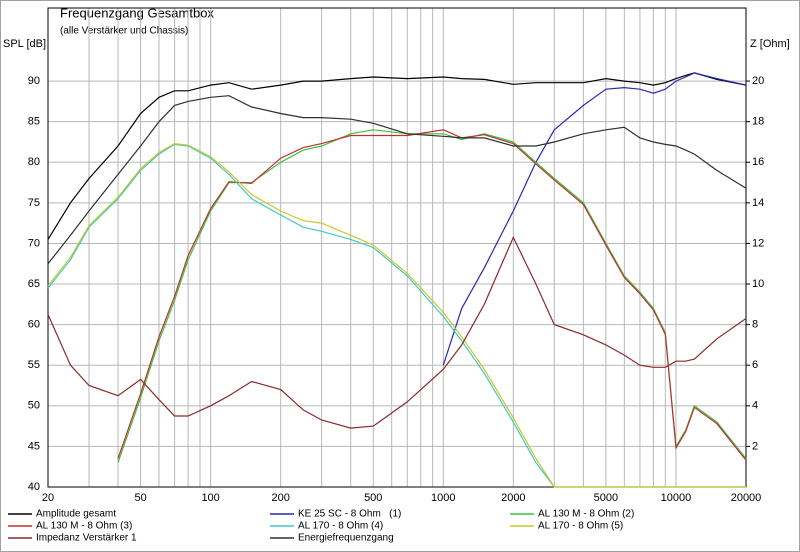 This screenshot has width=800, height=552. What do you see at coordinates (758, 243) in the screenshot?
I see `y2-tick-label: 12` at bounding box center [758, 243].